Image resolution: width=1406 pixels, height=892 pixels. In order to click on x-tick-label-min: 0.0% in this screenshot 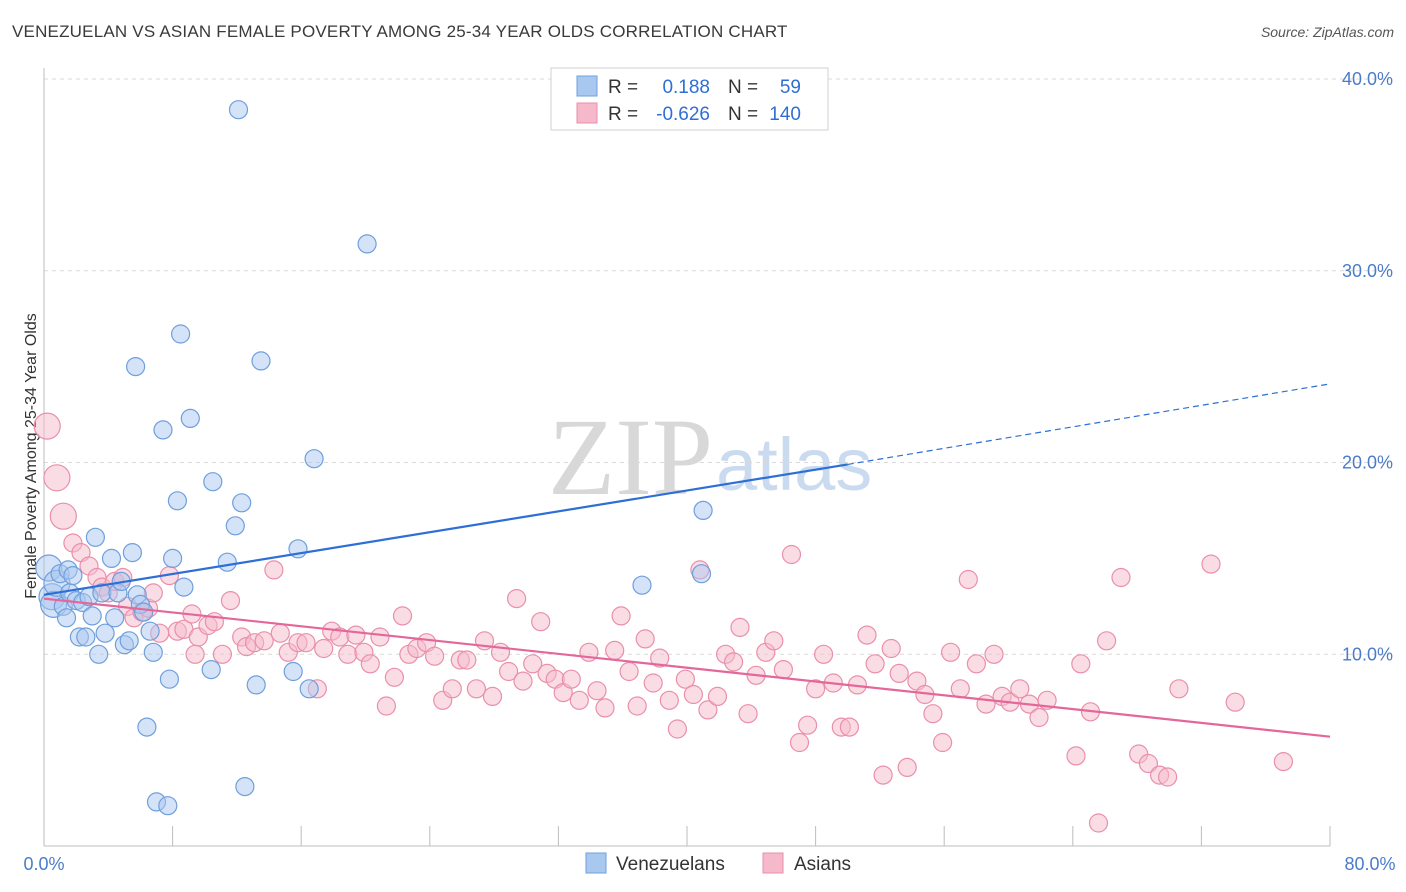, I will do `click(43, 864)`.